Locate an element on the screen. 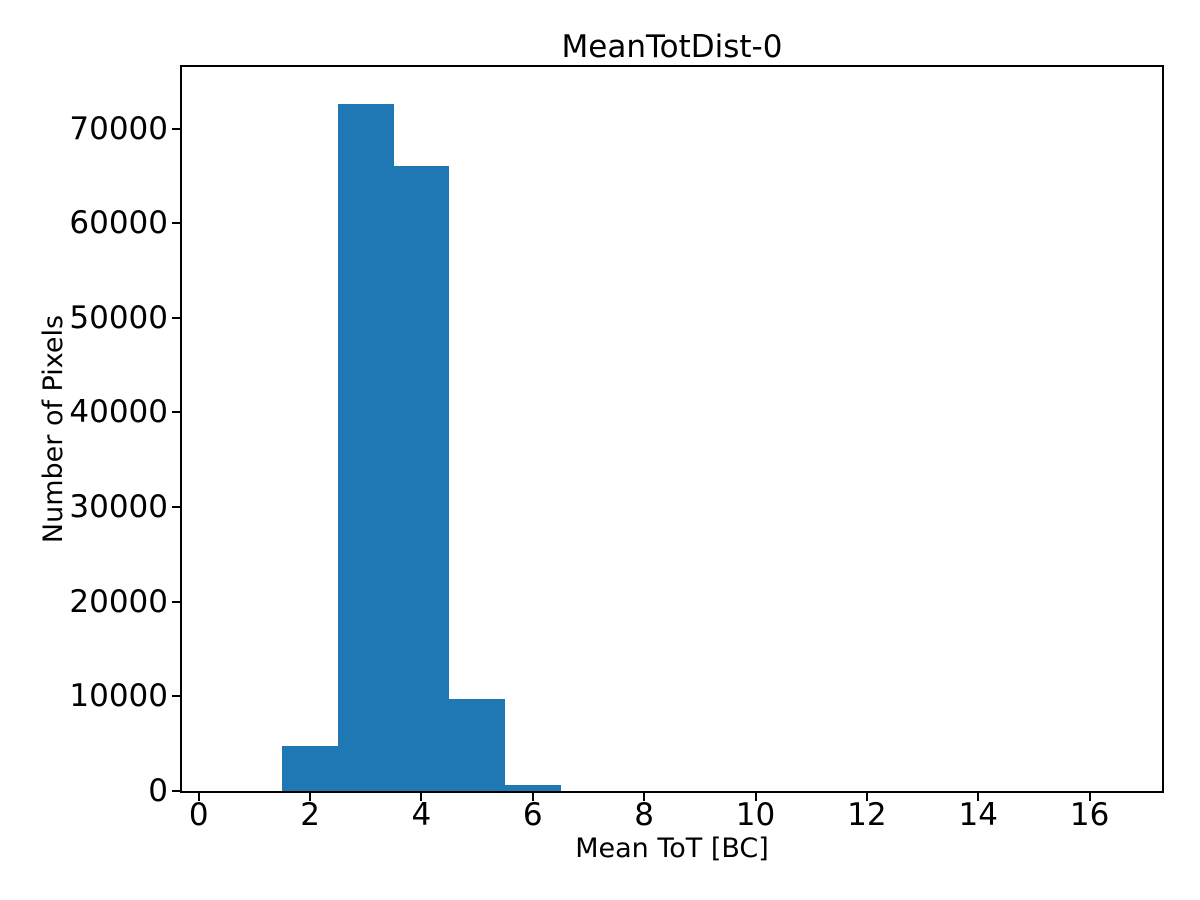 The width and height of the screenshot is (1200, 900). x-tick-label: 14 is located at coordinates (978, 815).